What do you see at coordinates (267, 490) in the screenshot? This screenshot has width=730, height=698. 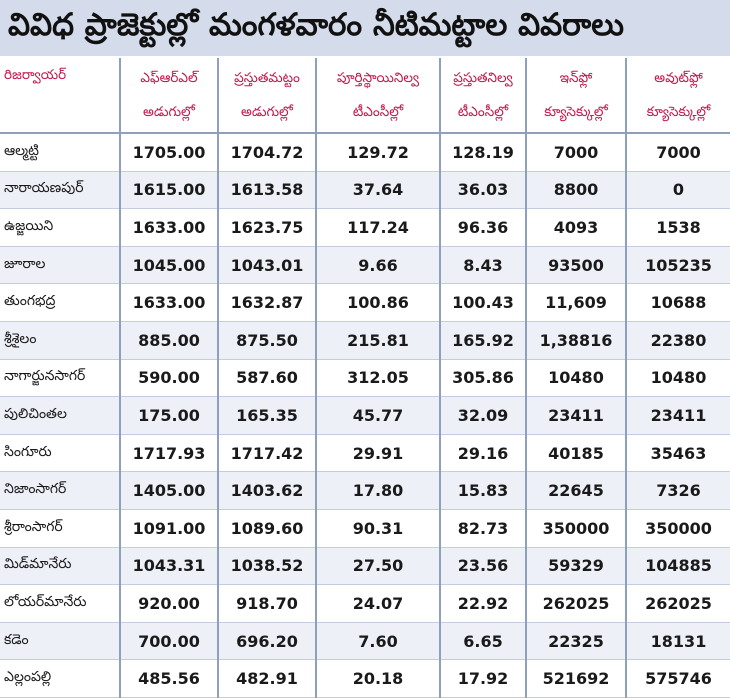 I see `current-level-cell: 1403.62` at bounding box center [267, 490].